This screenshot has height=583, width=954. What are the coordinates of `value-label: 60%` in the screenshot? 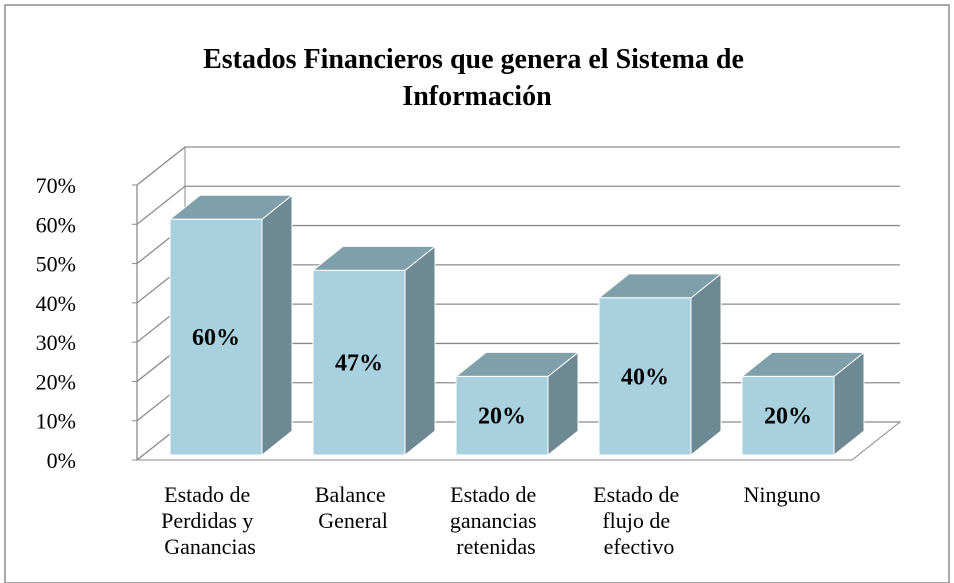 It's located at (216, 338).